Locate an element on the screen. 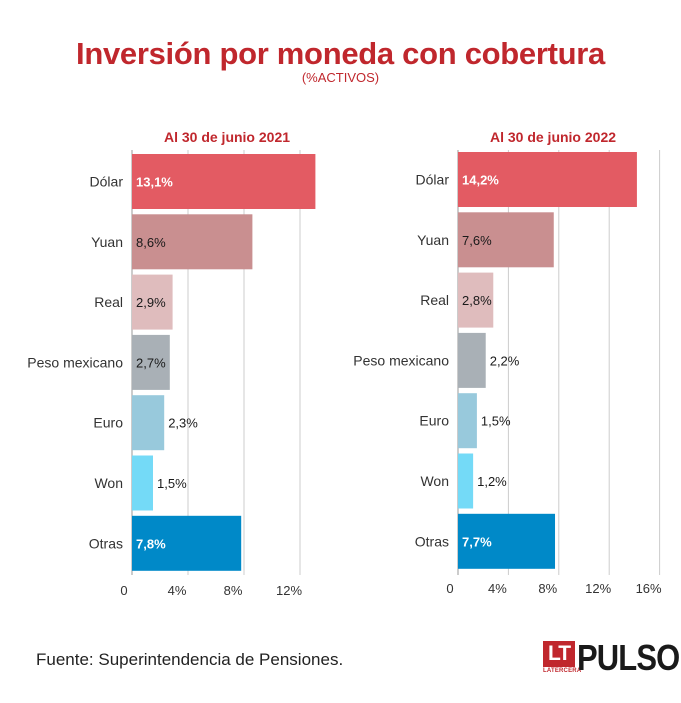 The height and width of the screenshot is (703, 681). category-label-2022-5: Won is located at coordinates (434, 481).